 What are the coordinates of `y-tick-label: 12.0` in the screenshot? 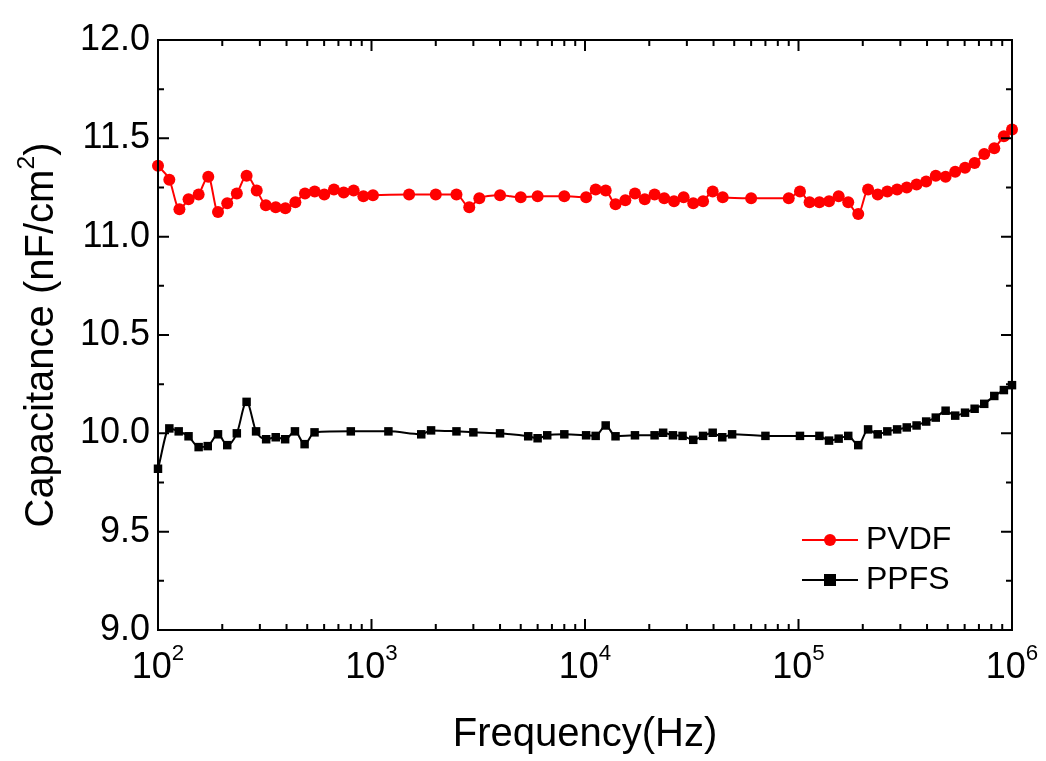 It's located at (114, 37).